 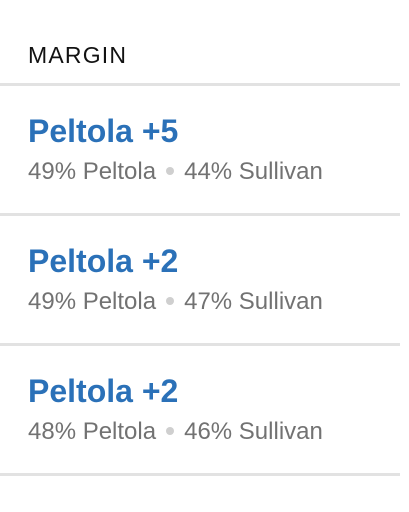 I want to click on poll-detail: 49% Peltola 47% Sullivan, so click(x=214, y=302).